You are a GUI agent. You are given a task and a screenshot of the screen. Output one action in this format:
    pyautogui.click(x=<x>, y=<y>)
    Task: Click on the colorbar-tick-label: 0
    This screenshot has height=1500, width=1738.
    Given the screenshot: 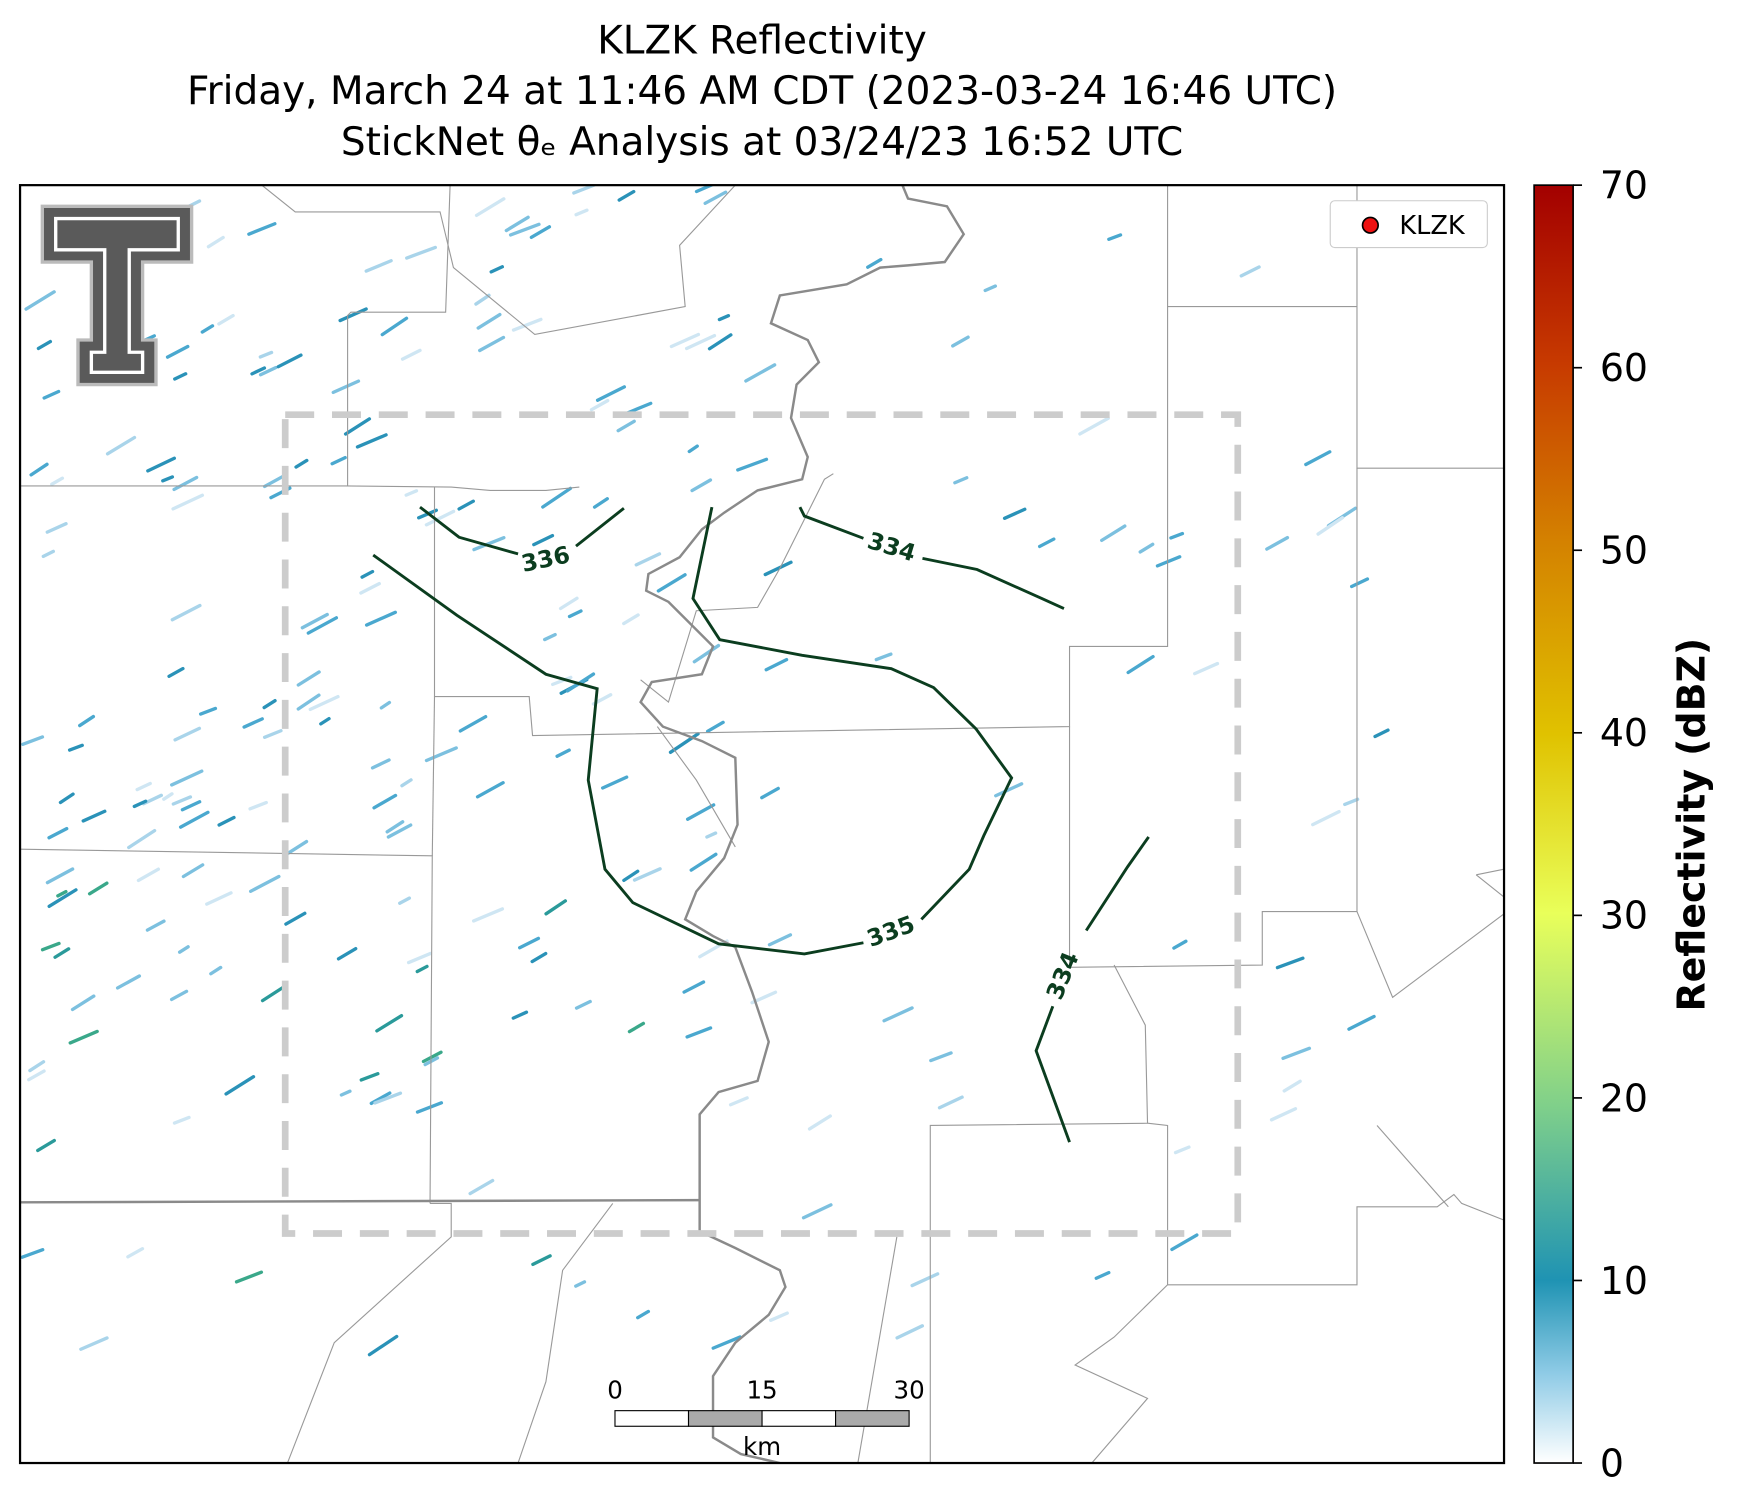 What is the action you would take?
    pyautogui.click(x=1612, y=1463)
    